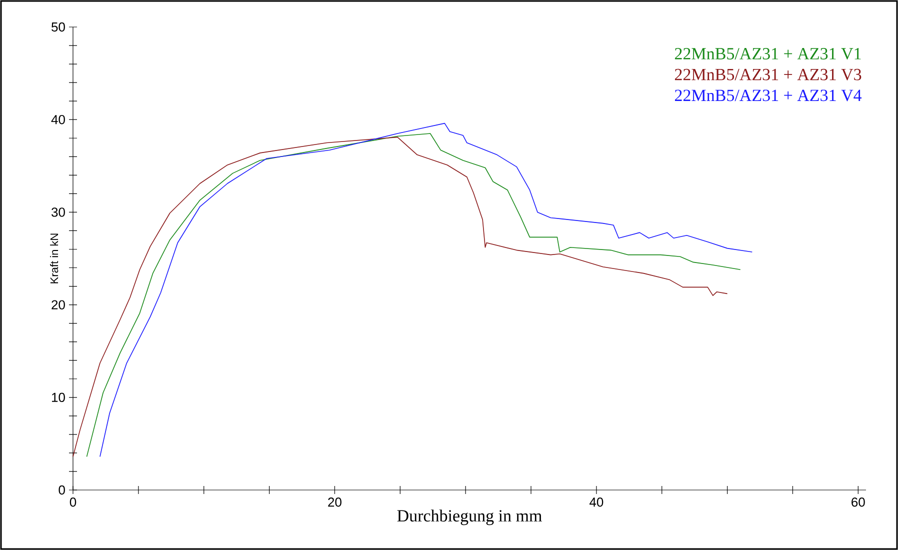 This screenshot has height=550, width=898. Describe the element at coordinates (58, 27) in the screenshot. I see `y-tick-label: 50` at that location.